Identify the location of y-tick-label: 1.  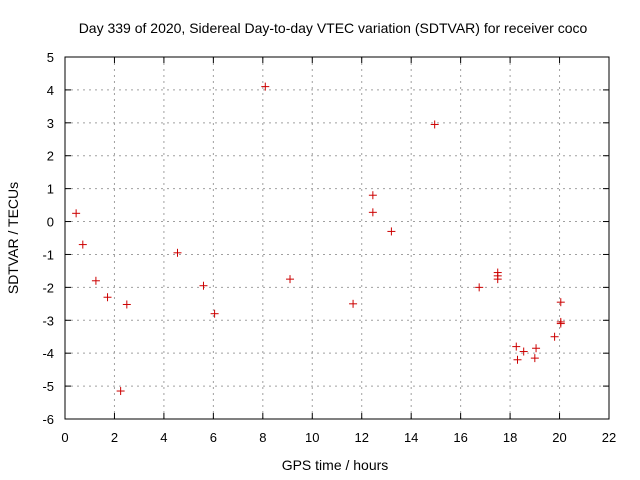
(50, 189).